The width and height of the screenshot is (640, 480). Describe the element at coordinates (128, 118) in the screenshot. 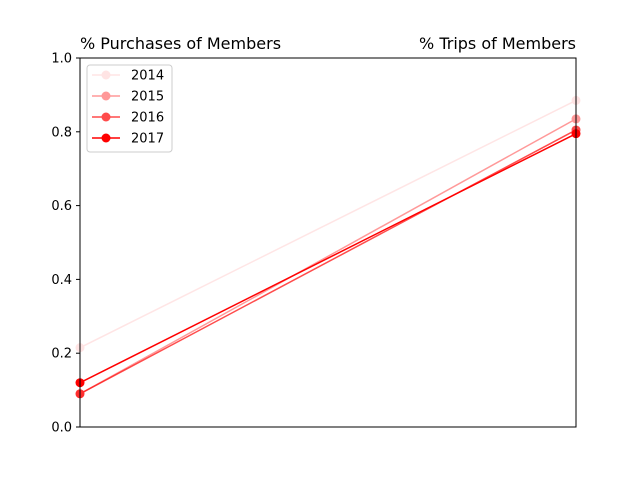

I see `legend-item: 2016` at that location.